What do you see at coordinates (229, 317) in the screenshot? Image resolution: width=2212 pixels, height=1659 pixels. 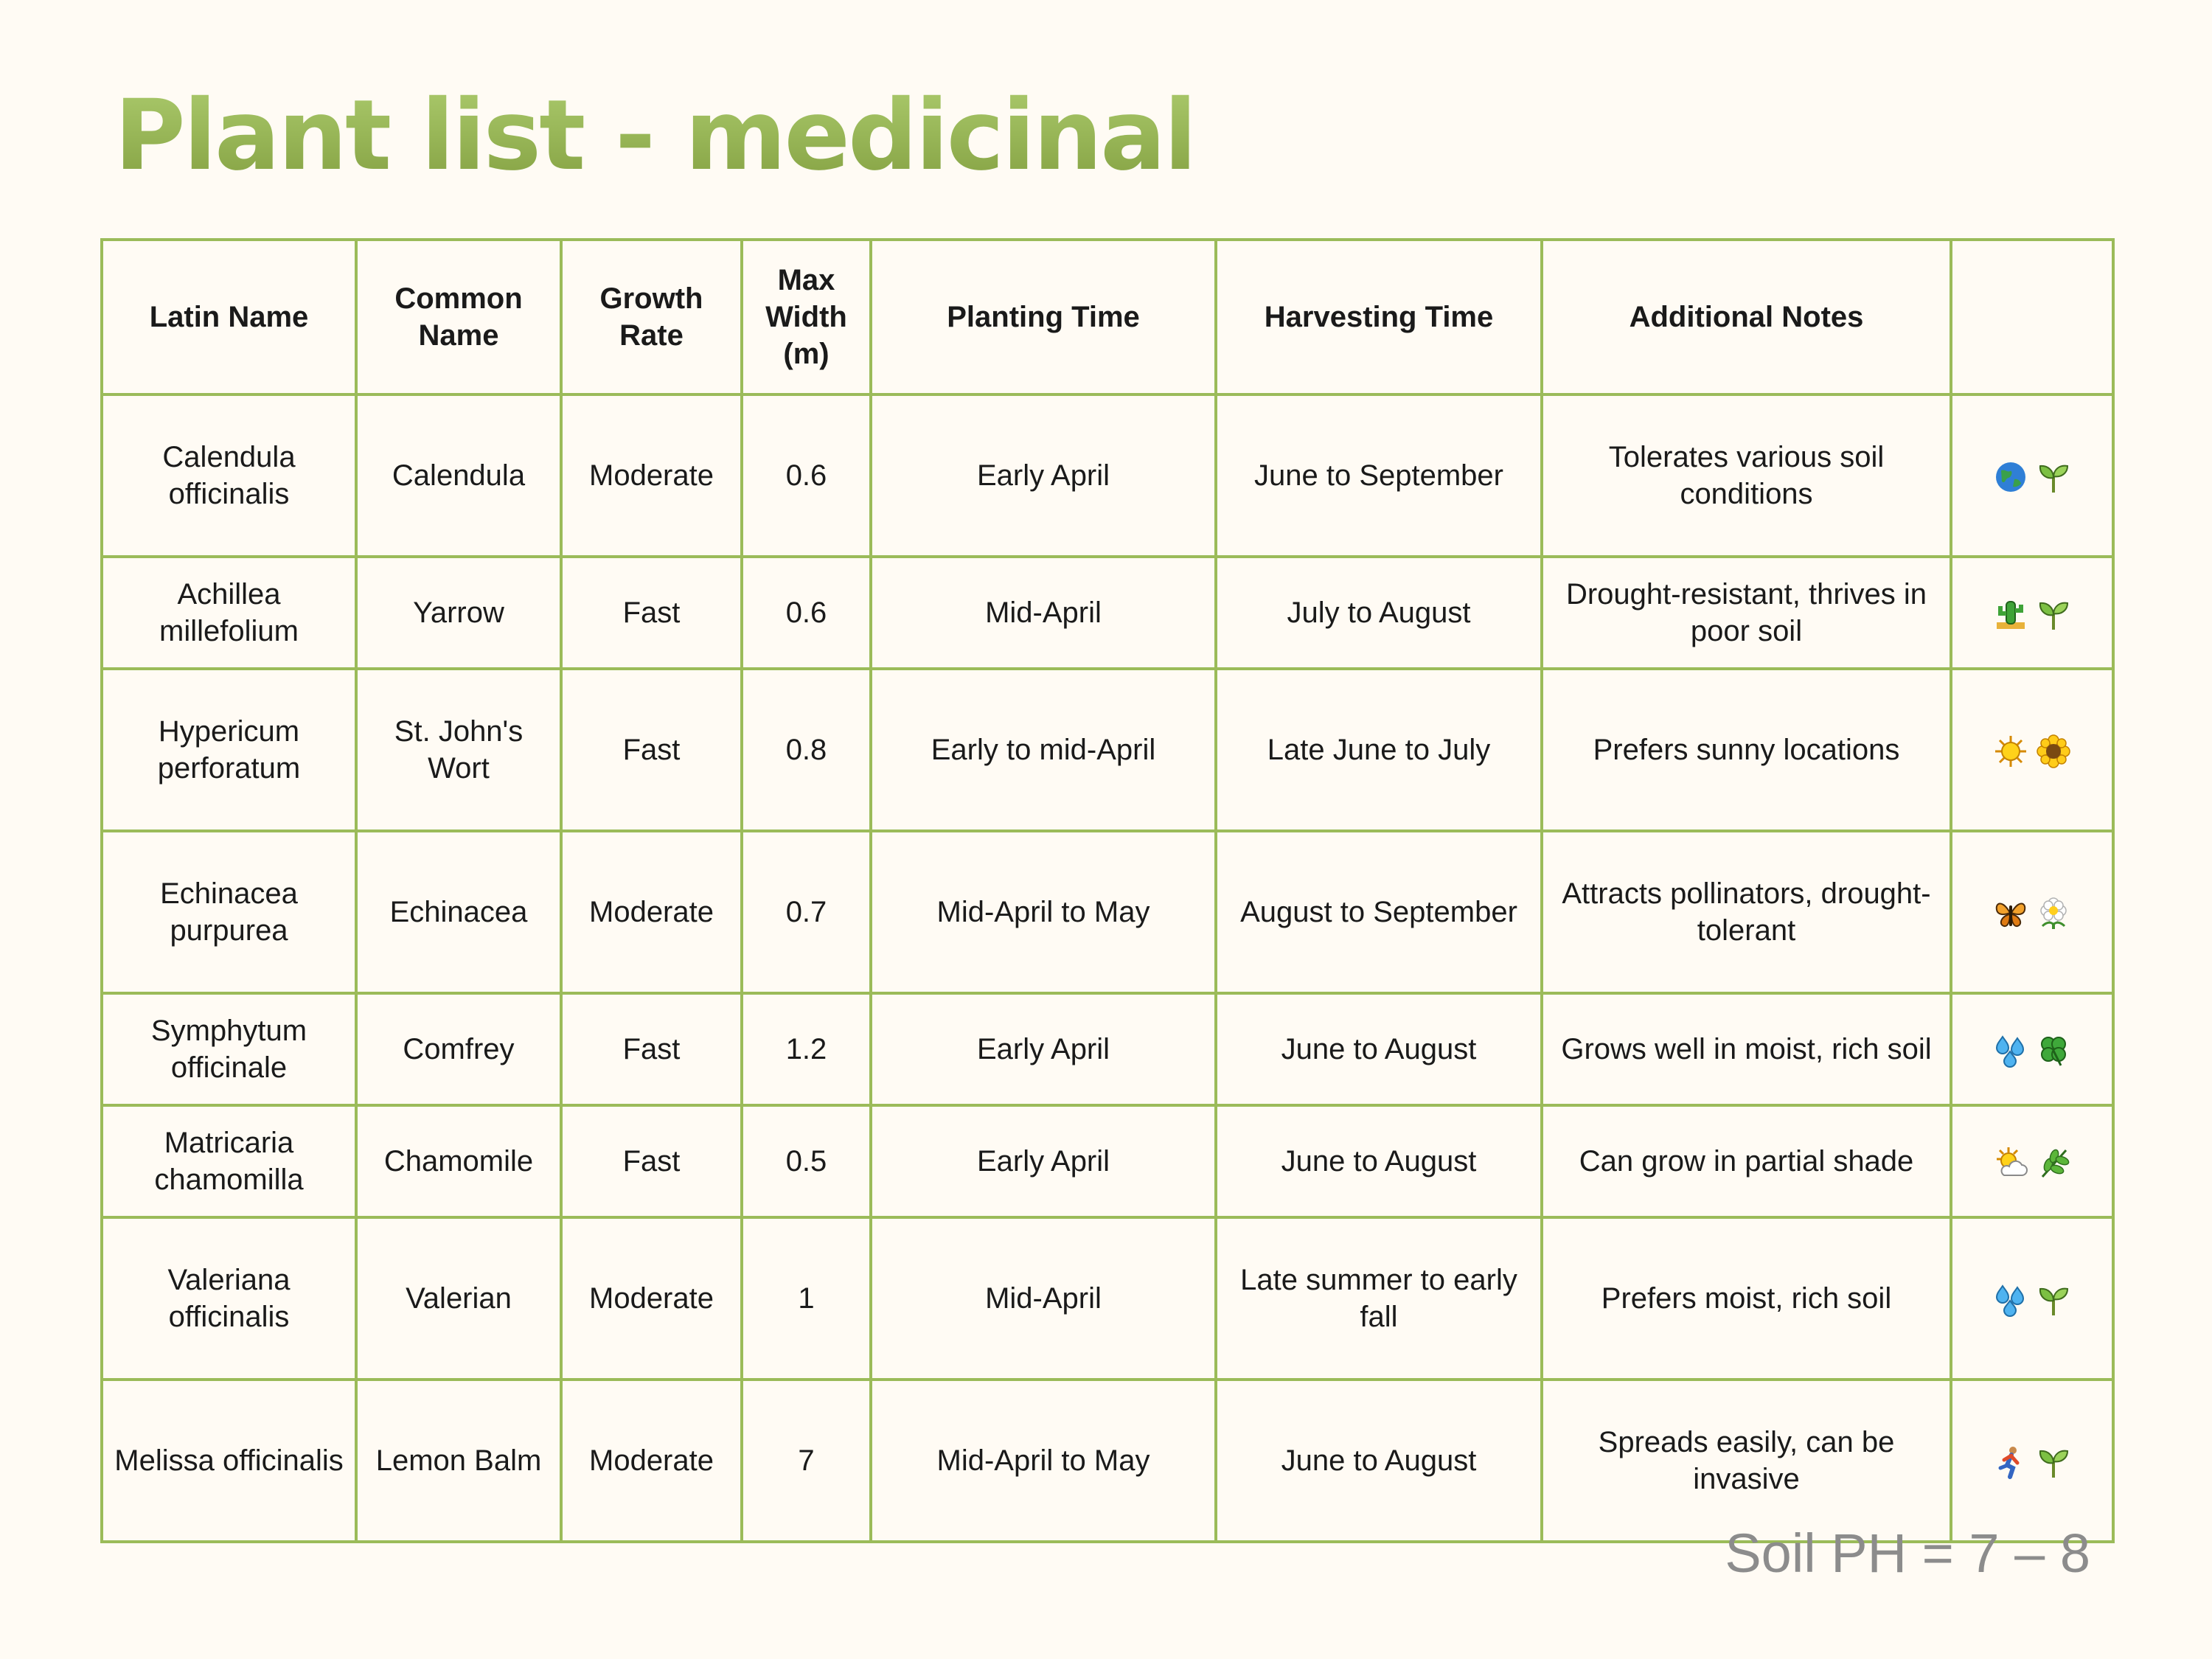 I see `header-latin-name: Latin Name` at bounding box center [229, 317].